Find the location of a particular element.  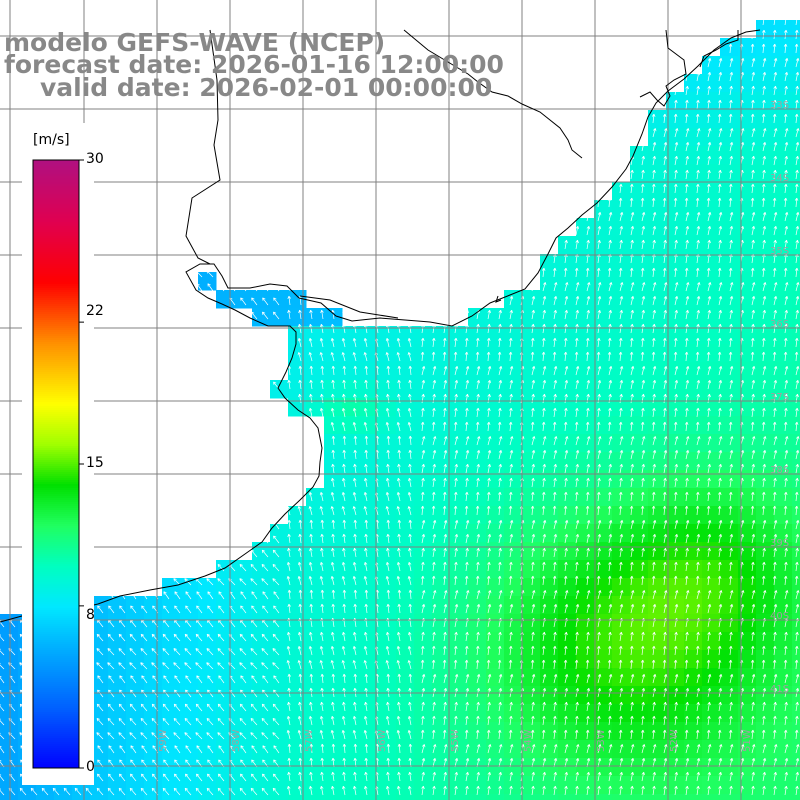

colorbar is located at coordinates (58, 454).